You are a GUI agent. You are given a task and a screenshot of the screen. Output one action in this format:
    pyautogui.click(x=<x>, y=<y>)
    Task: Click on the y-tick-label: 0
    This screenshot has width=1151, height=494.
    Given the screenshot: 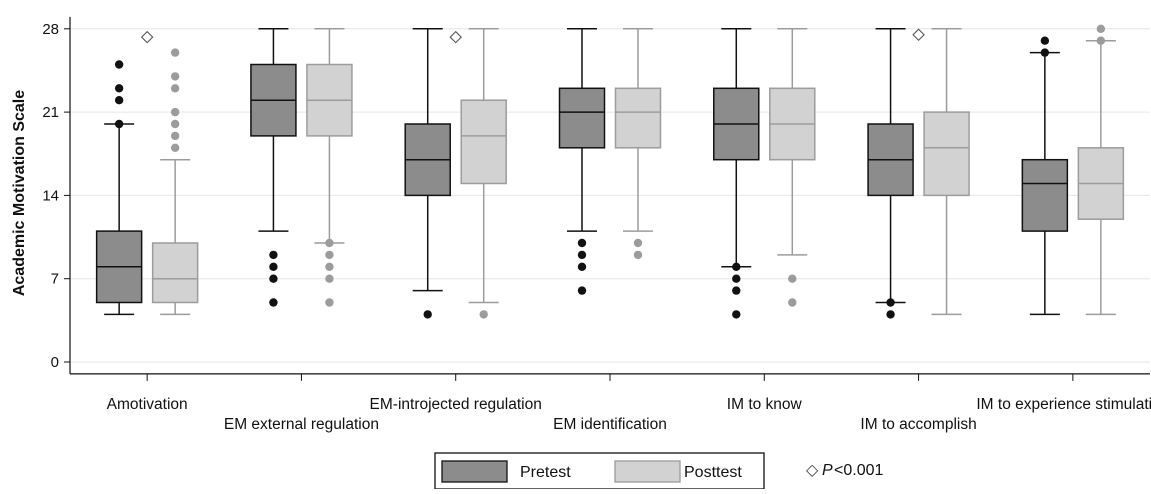 What is the action you would take?
    pyautogui.click(x=55, y=362)
    